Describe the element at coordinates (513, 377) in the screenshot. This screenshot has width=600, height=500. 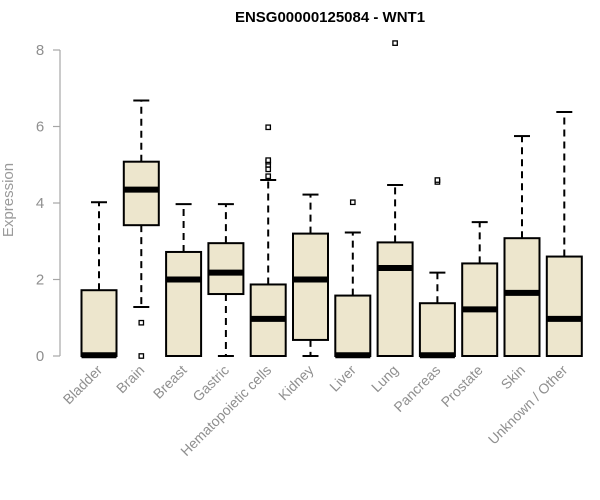
I see `x-tick-label: Skin` at that location.